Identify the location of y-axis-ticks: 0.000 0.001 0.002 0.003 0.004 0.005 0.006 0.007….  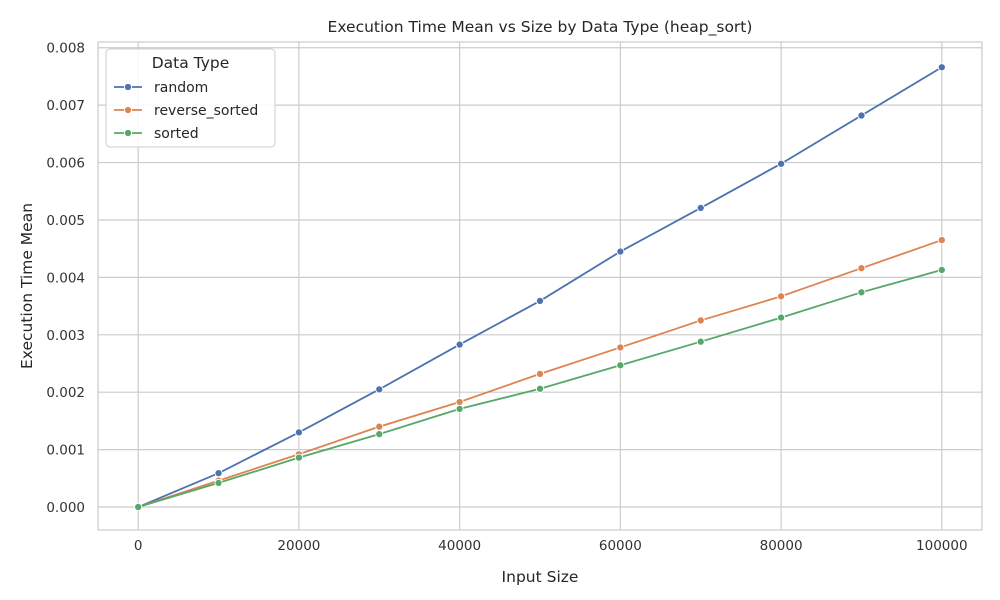
(65, 278).